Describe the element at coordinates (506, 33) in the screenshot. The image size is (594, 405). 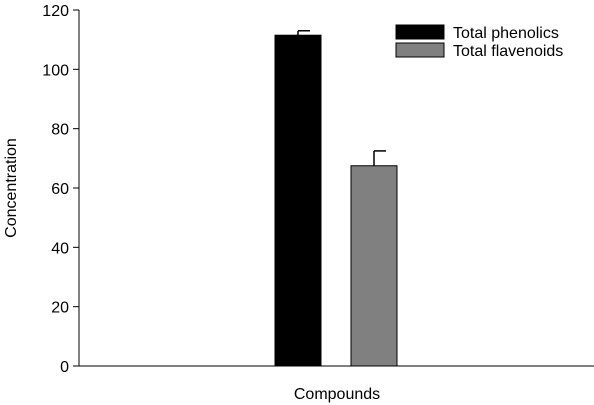
I see `legend-label: Total phenolics` at that location.